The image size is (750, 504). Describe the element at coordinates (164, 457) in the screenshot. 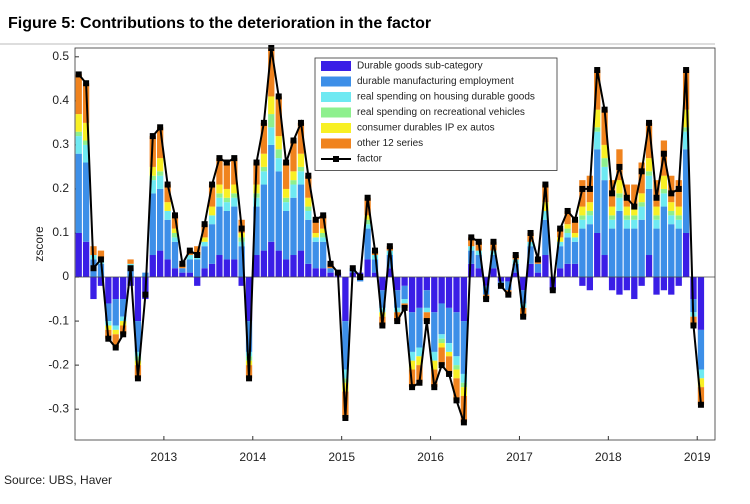

I see `x-tick-label: 2013` at that location.